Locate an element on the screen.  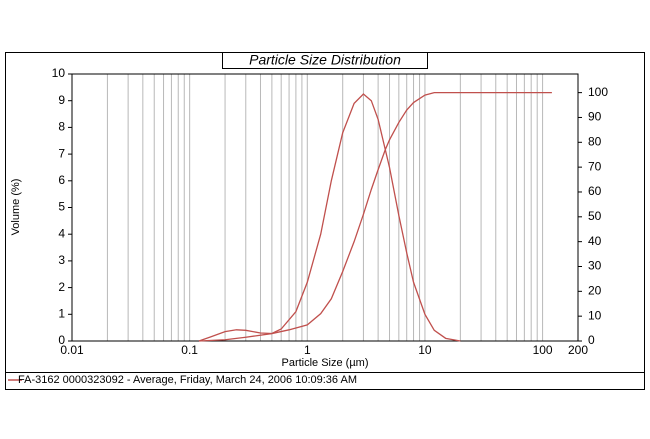
y2-tick-label: 0 is located at coordinates (591, 340).